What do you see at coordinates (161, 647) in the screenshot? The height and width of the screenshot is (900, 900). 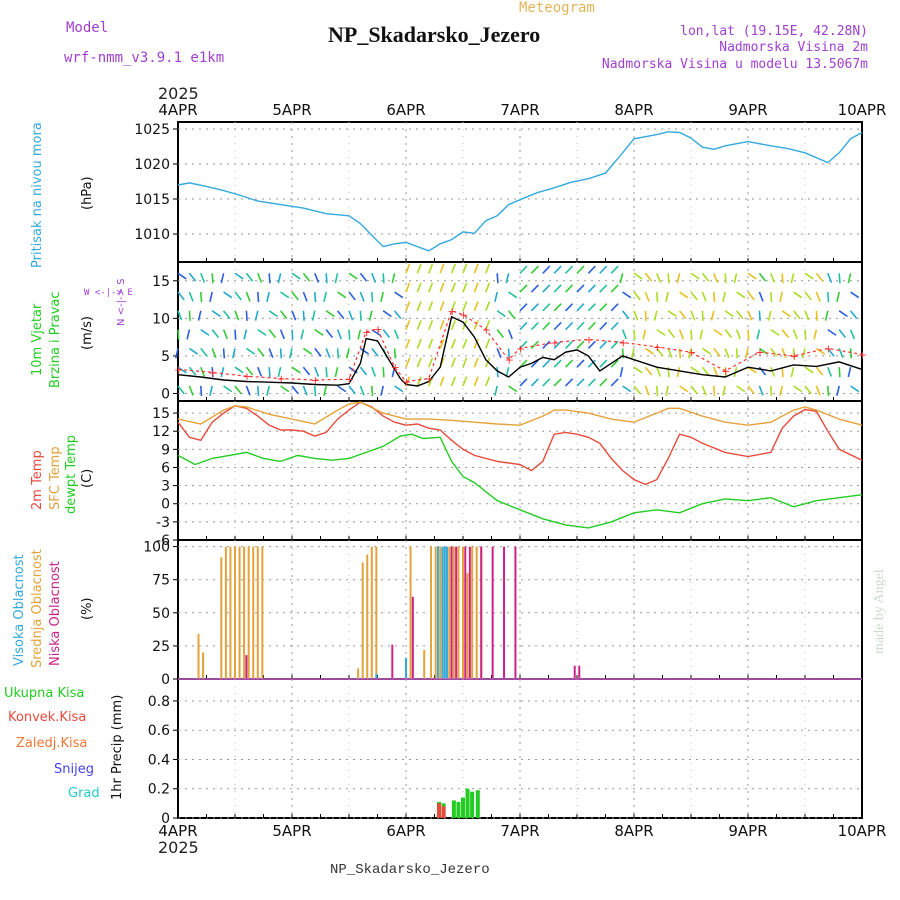 I see `y-tick-label: 25` at bounding box center [161, 647].